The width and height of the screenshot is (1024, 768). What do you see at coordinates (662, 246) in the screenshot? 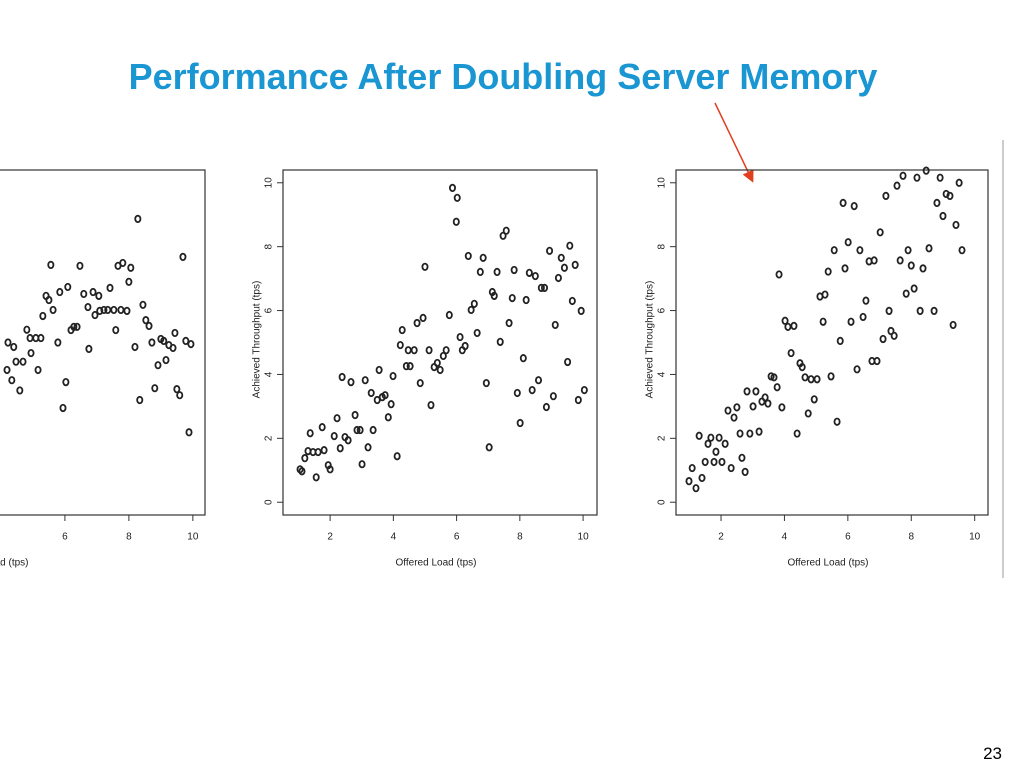
I see `y-tick-label: 8` at bounding box center [662, 246].